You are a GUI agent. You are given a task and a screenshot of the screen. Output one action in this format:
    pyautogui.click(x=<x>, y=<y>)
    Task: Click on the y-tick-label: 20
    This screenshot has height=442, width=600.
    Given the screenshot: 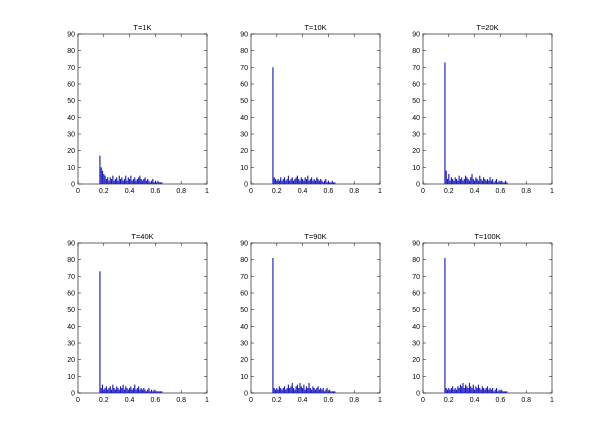 What is the action you would take?
    pyautogui.click(x=416, y=151)
    